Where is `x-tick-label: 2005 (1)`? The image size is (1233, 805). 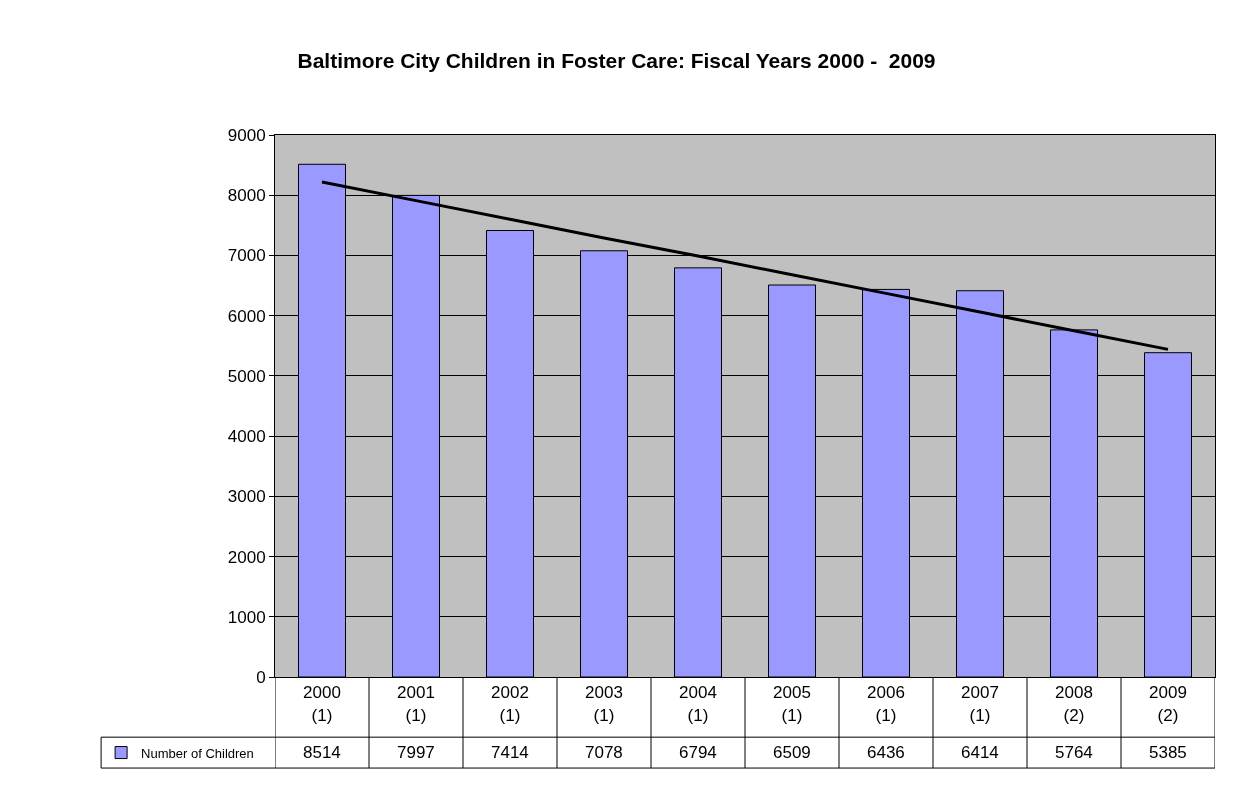
x-tick-label: 2005 (1) is located at coordinates (792, 704).